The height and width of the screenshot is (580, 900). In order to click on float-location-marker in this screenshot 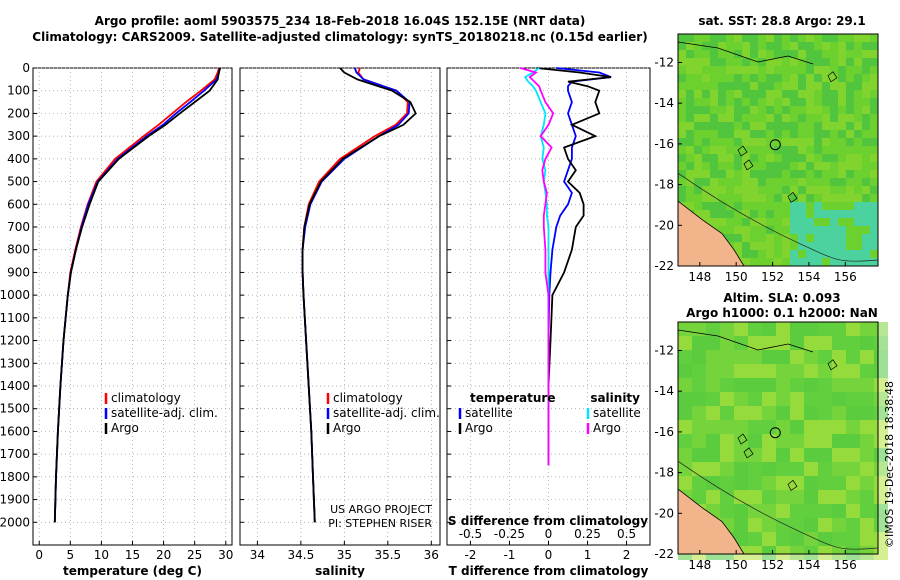, I will do `click(775, 433)`.